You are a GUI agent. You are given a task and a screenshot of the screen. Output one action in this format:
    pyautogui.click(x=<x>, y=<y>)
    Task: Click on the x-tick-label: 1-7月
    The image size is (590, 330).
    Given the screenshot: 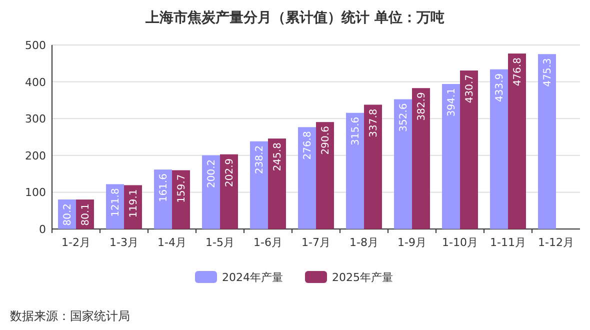 What is the action you would take?
    pyautogui.click(x=316, y=242)
    